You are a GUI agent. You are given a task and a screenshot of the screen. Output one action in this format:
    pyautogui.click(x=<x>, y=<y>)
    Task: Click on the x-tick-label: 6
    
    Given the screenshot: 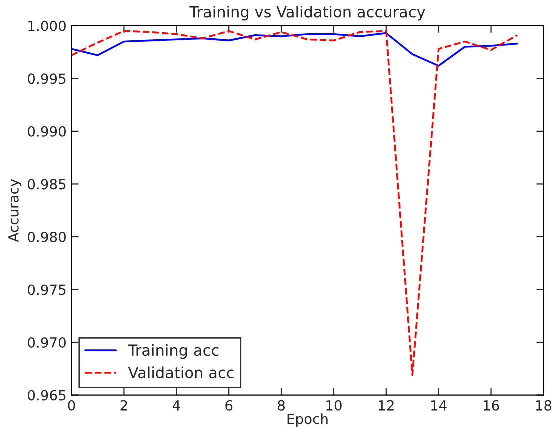 What is the action you would take?
    pyautogui.click(x=229, y=405)
    